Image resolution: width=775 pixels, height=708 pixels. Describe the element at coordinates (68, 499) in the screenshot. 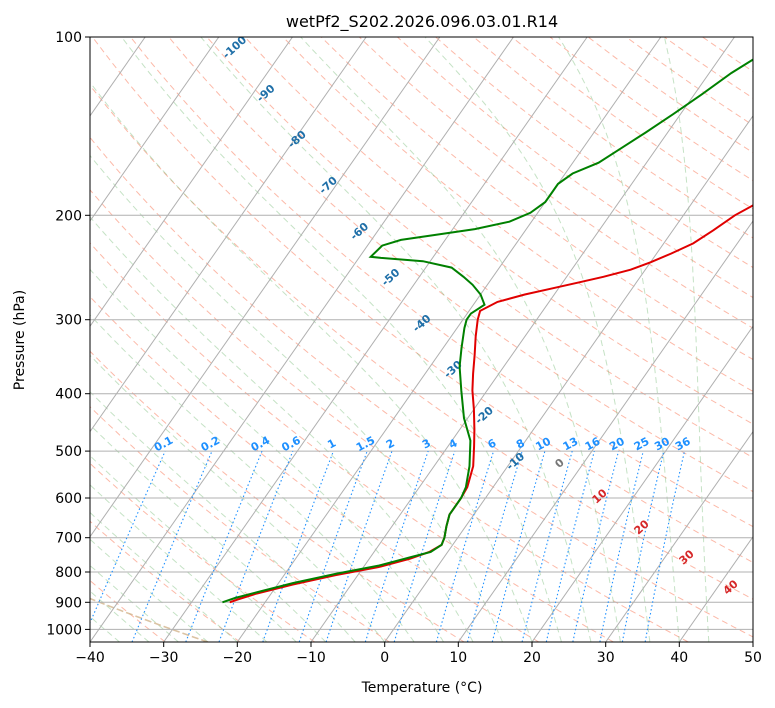

I see `y-tick-label: 600` at that location.